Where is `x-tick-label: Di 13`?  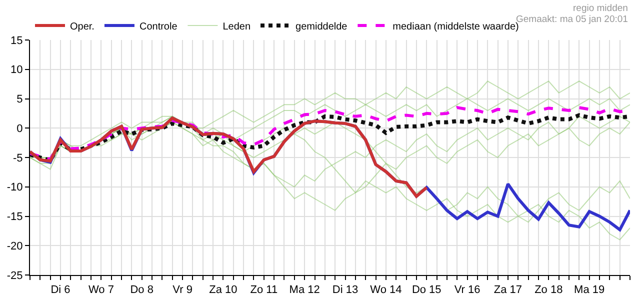
x-tick-label: Di 13 is located at coordinates (345, 290).